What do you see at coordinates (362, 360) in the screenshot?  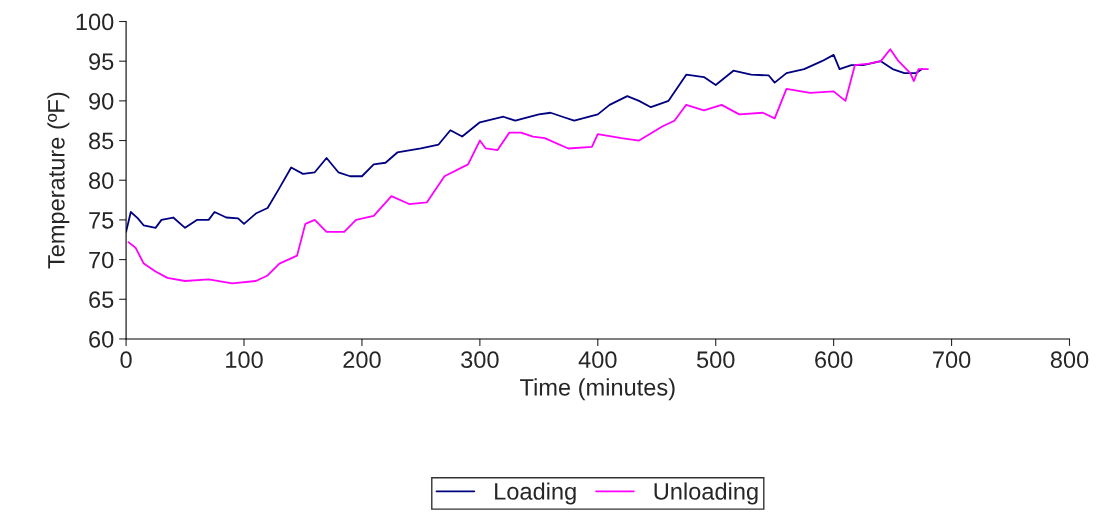 I see `x-tick-label: 200` at bounding box center [362, 360].